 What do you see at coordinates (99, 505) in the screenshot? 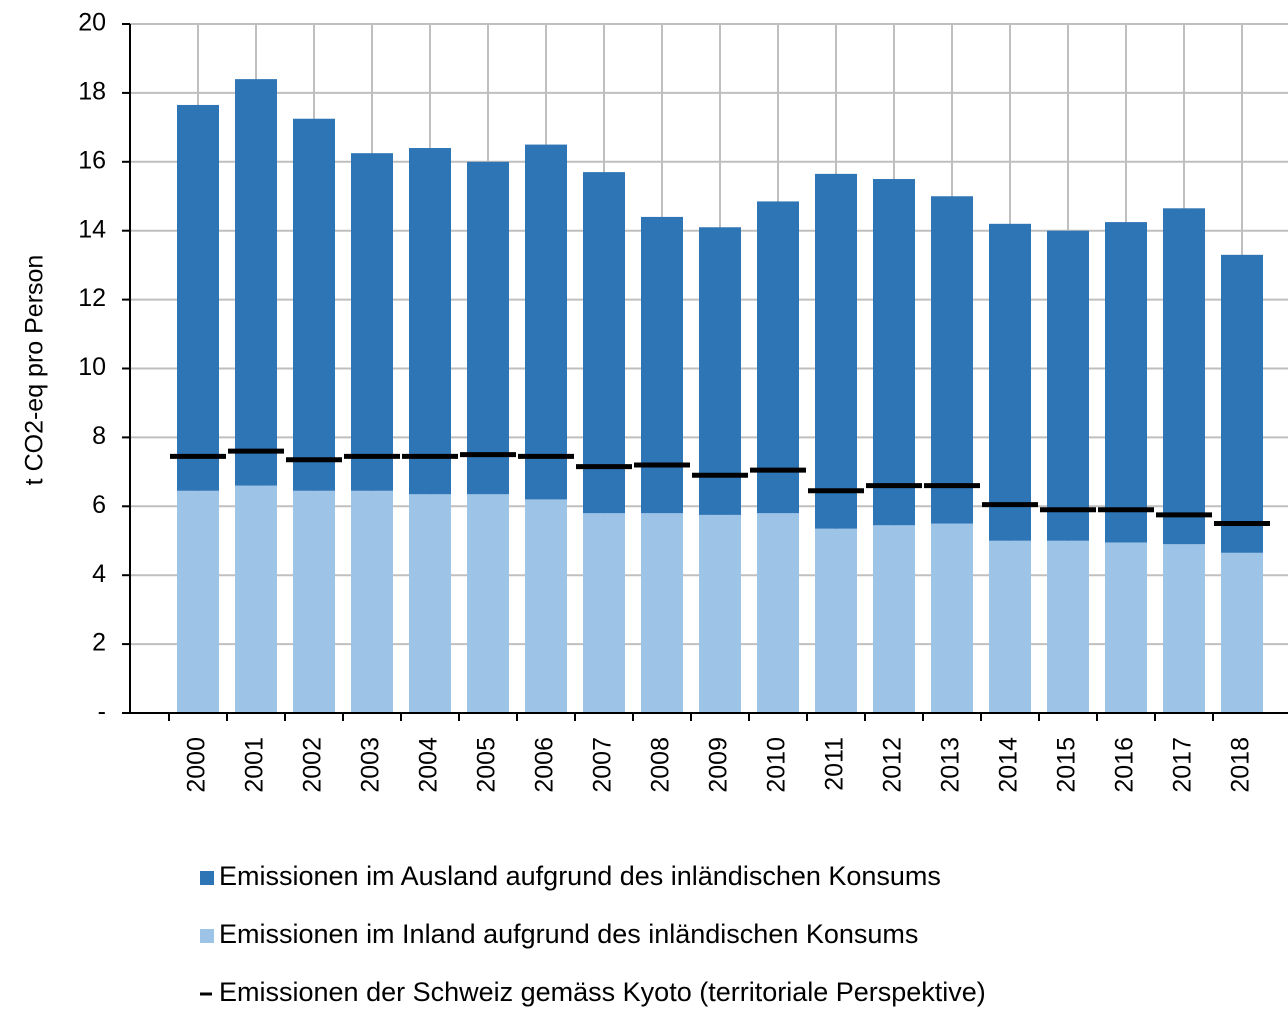
I see `y-tick-label: 6` at bounding box center [99, 505].